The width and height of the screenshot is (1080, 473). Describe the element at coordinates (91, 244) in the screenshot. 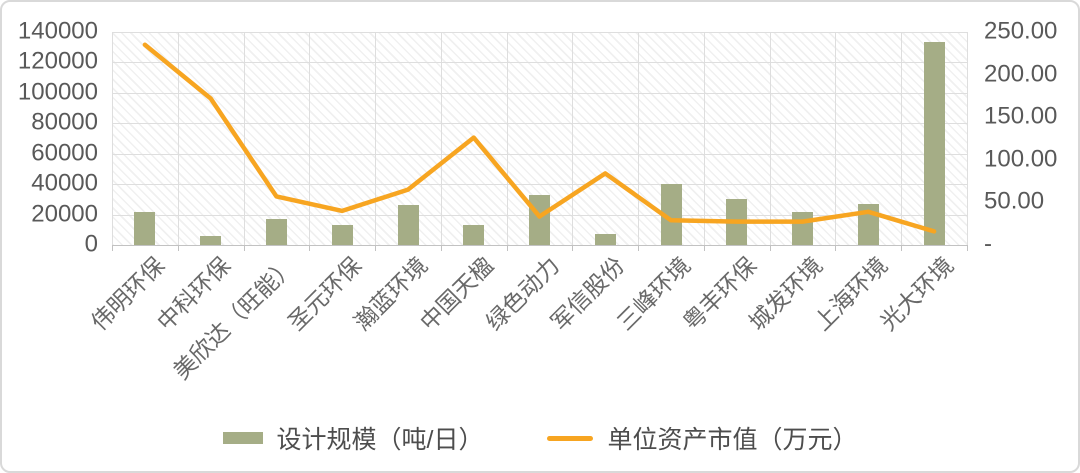

I see `left-axis-tick-label: 0` at that location.